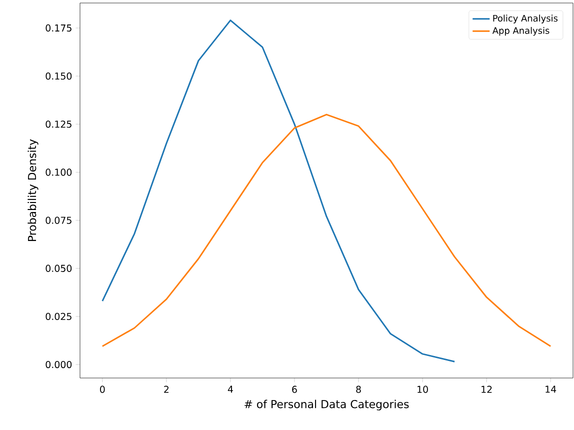  Describe the element at coordinates (59, 316) in the screenshot. I see `y-tick-label: 0.025` at that location.